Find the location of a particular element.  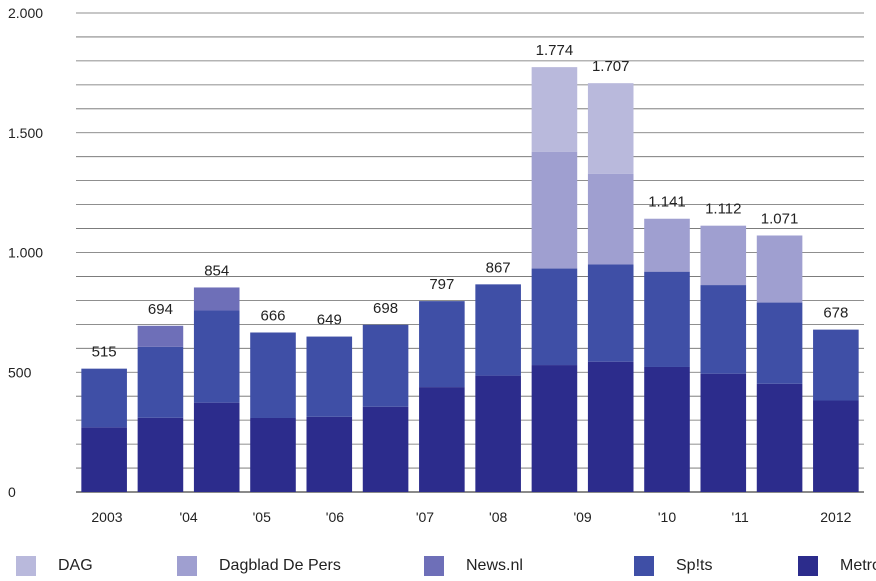

bar-value-label: 1.774 is located at coordinates (555, 50).